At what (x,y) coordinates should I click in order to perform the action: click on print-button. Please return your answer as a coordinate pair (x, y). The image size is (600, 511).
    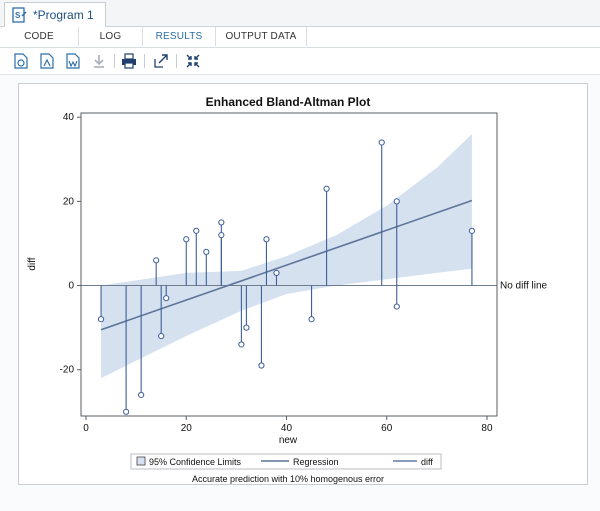
    Looking at the image, I should click on (129, 61).